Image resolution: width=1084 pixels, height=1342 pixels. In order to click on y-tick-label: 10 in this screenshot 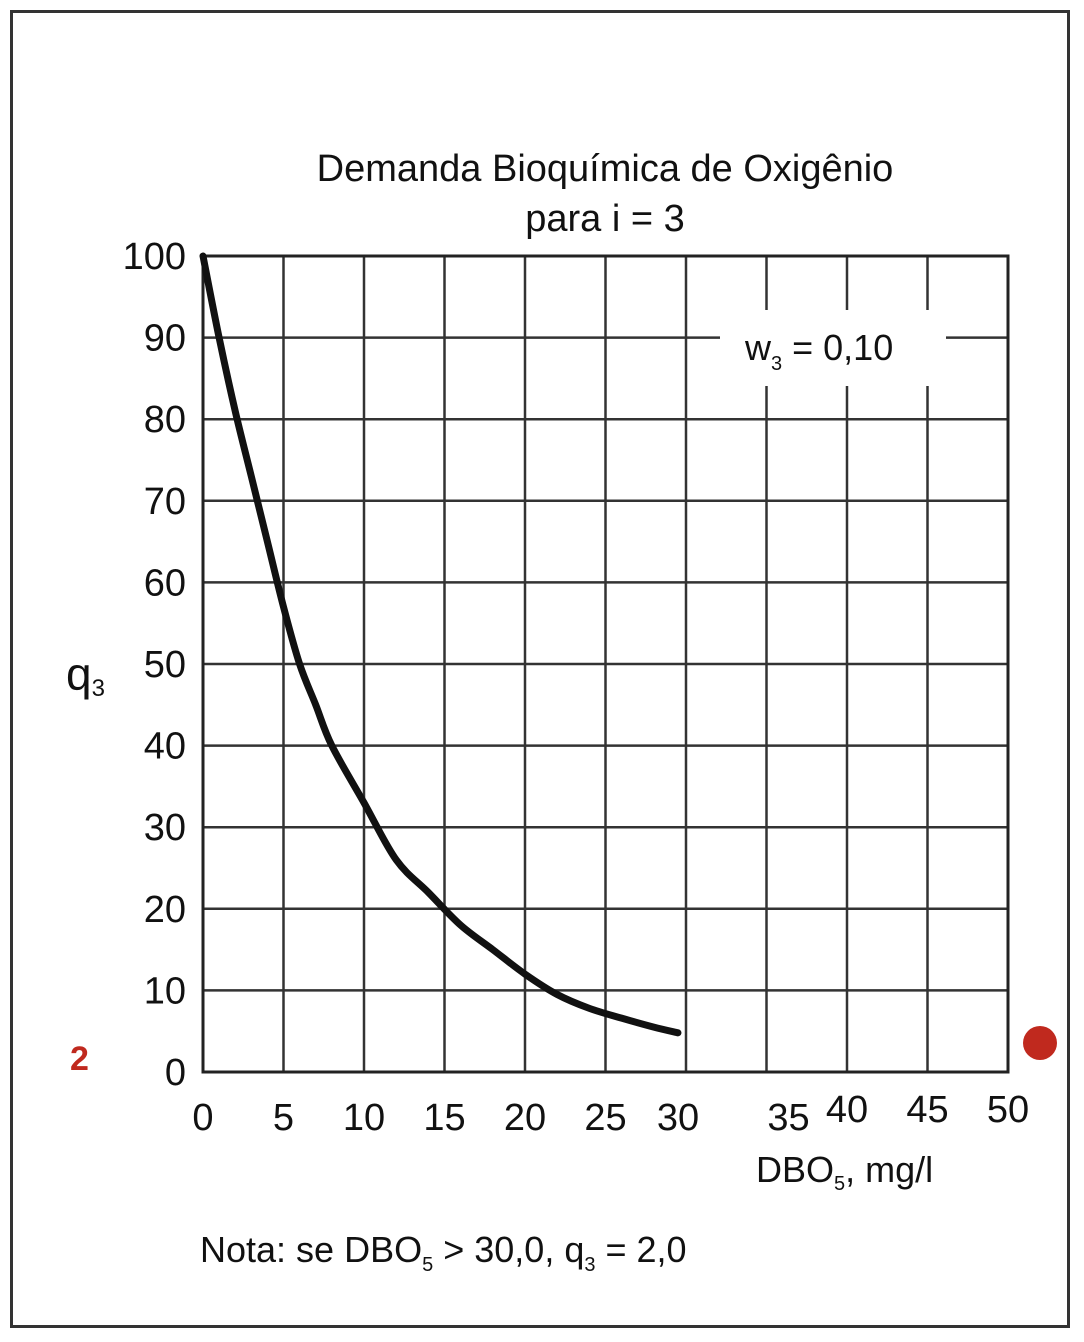, I will do `click(165, 991)`.